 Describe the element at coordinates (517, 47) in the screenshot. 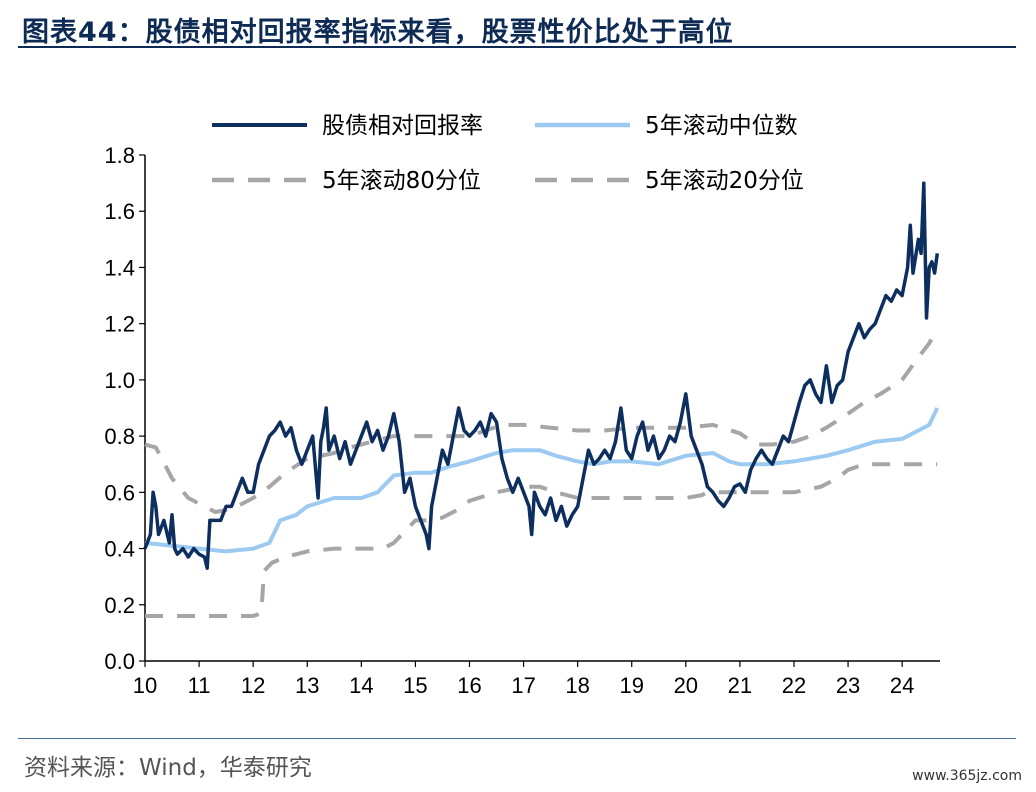

I see `title-divider` at that location.